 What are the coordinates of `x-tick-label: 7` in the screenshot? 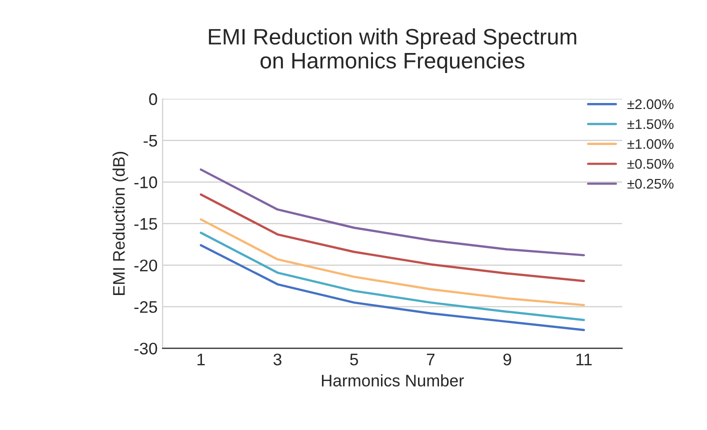 It's located at (430, 360).